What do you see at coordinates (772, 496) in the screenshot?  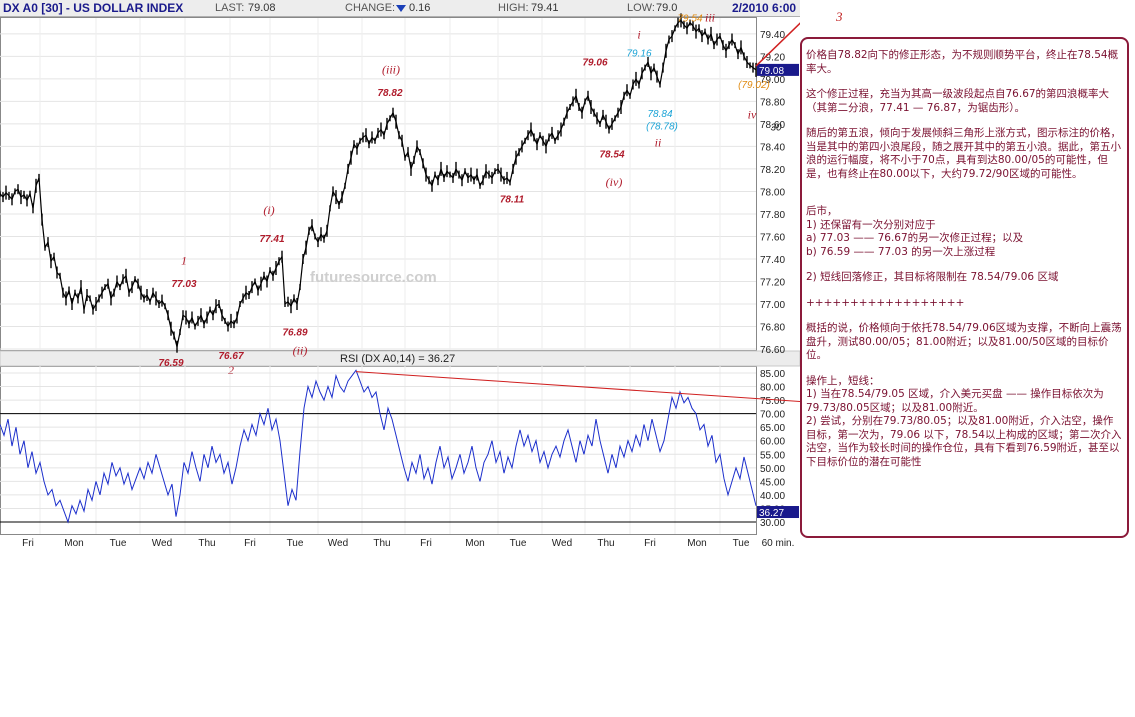 I see `rsi-tick-label: 40.00` at bounding box center [772, 496].